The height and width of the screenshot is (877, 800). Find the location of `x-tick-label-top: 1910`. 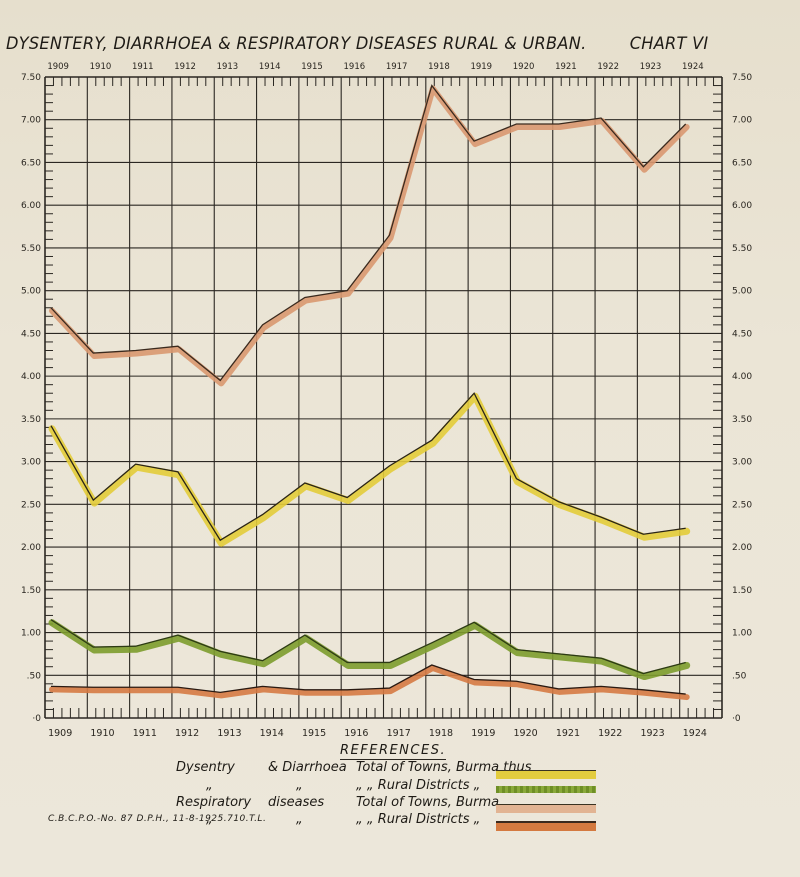

x-tick-label-top: 1910 is located at coordinates (101, 67).